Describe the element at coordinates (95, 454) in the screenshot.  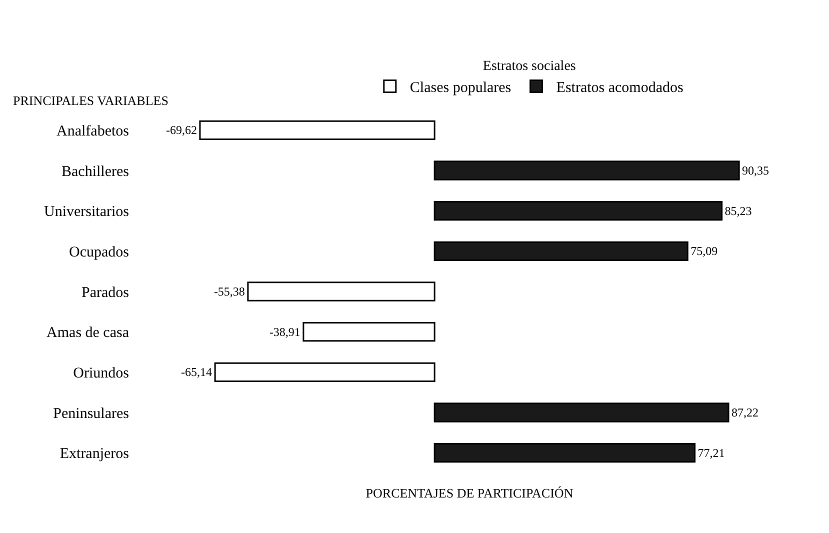
I see `y-tick-label: Extranjeros` at that location.